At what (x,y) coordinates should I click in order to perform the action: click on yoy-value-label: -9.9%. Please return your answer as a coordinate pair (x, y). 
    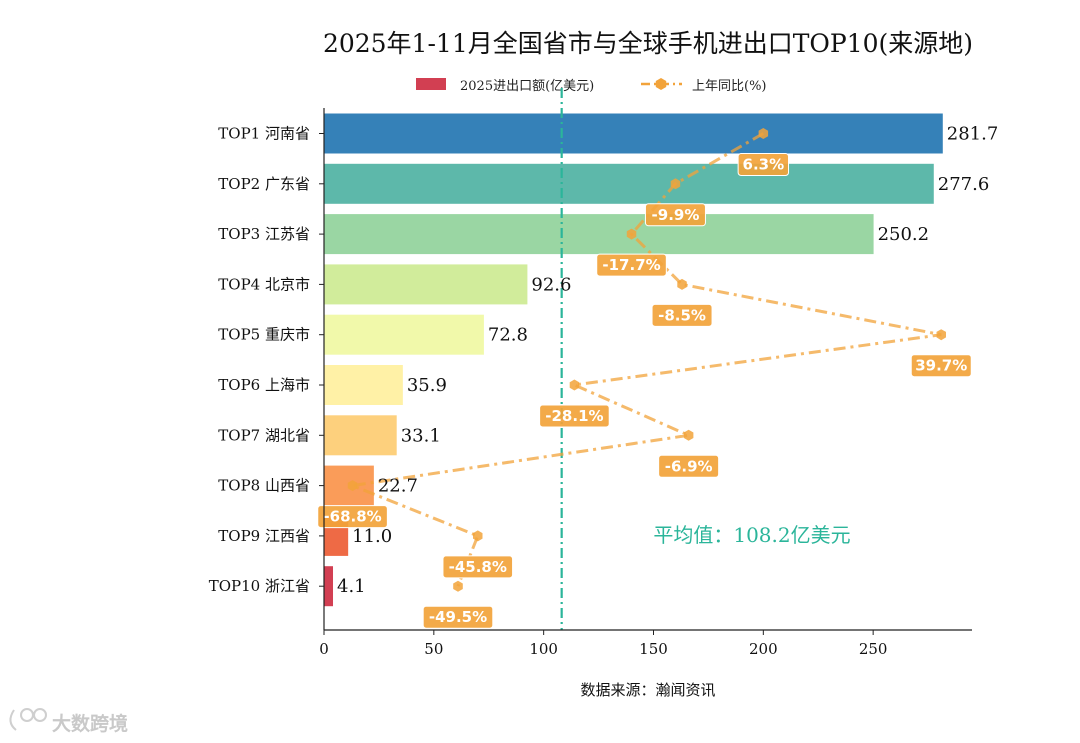
    Looking at the image, I should click on (676, 215).